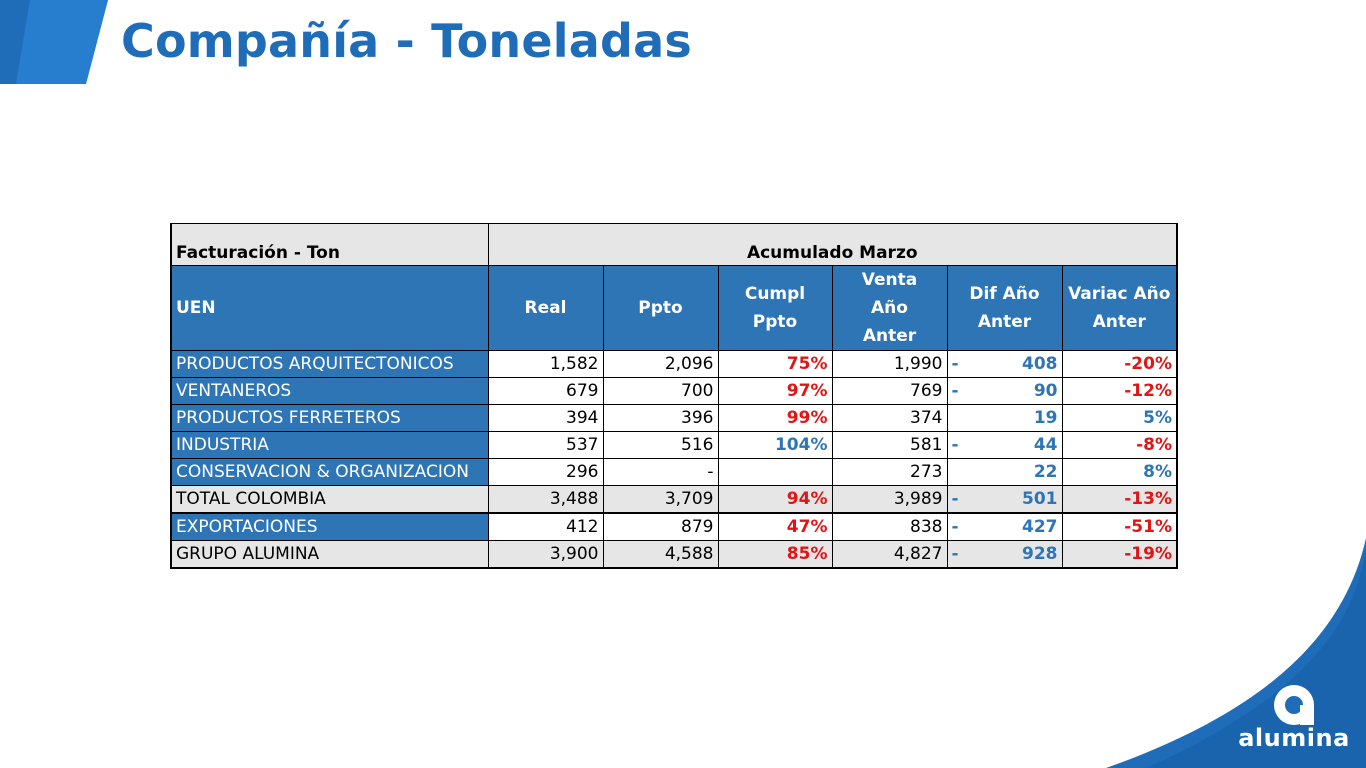 The width and height of the screenshot is (1366, 768). What do you see at coordinates (545, 445) in the screenshot?
I see `real-value: 537` at bounding box center [545, 445].